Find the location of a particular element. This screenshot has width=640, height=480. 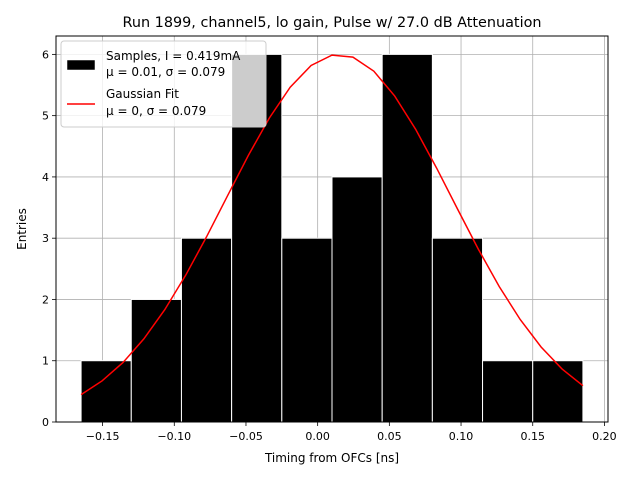

x-tick-label: 0.05 is located at coordinates (389, 436).